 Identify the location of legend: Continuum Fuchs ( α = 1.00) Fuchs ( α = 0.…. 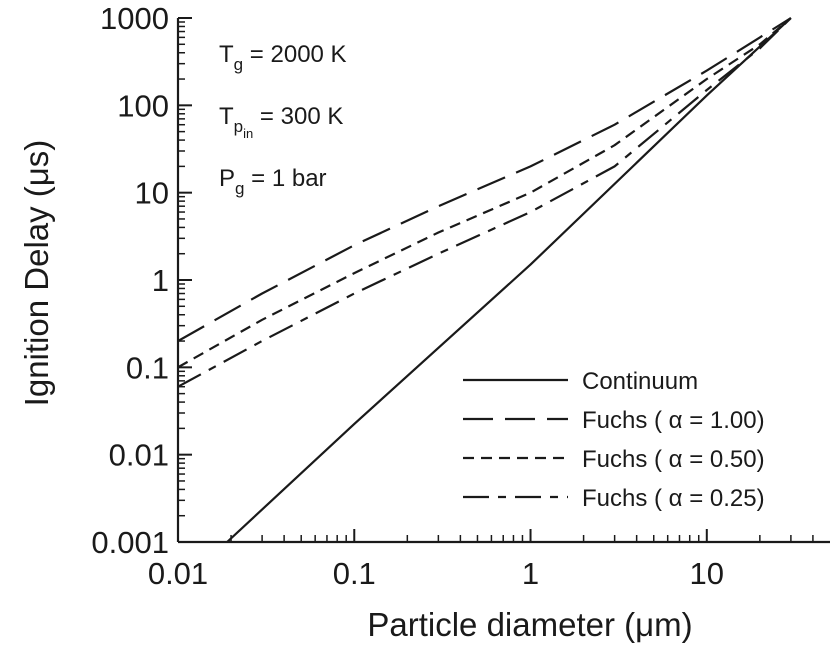
(614, 440).